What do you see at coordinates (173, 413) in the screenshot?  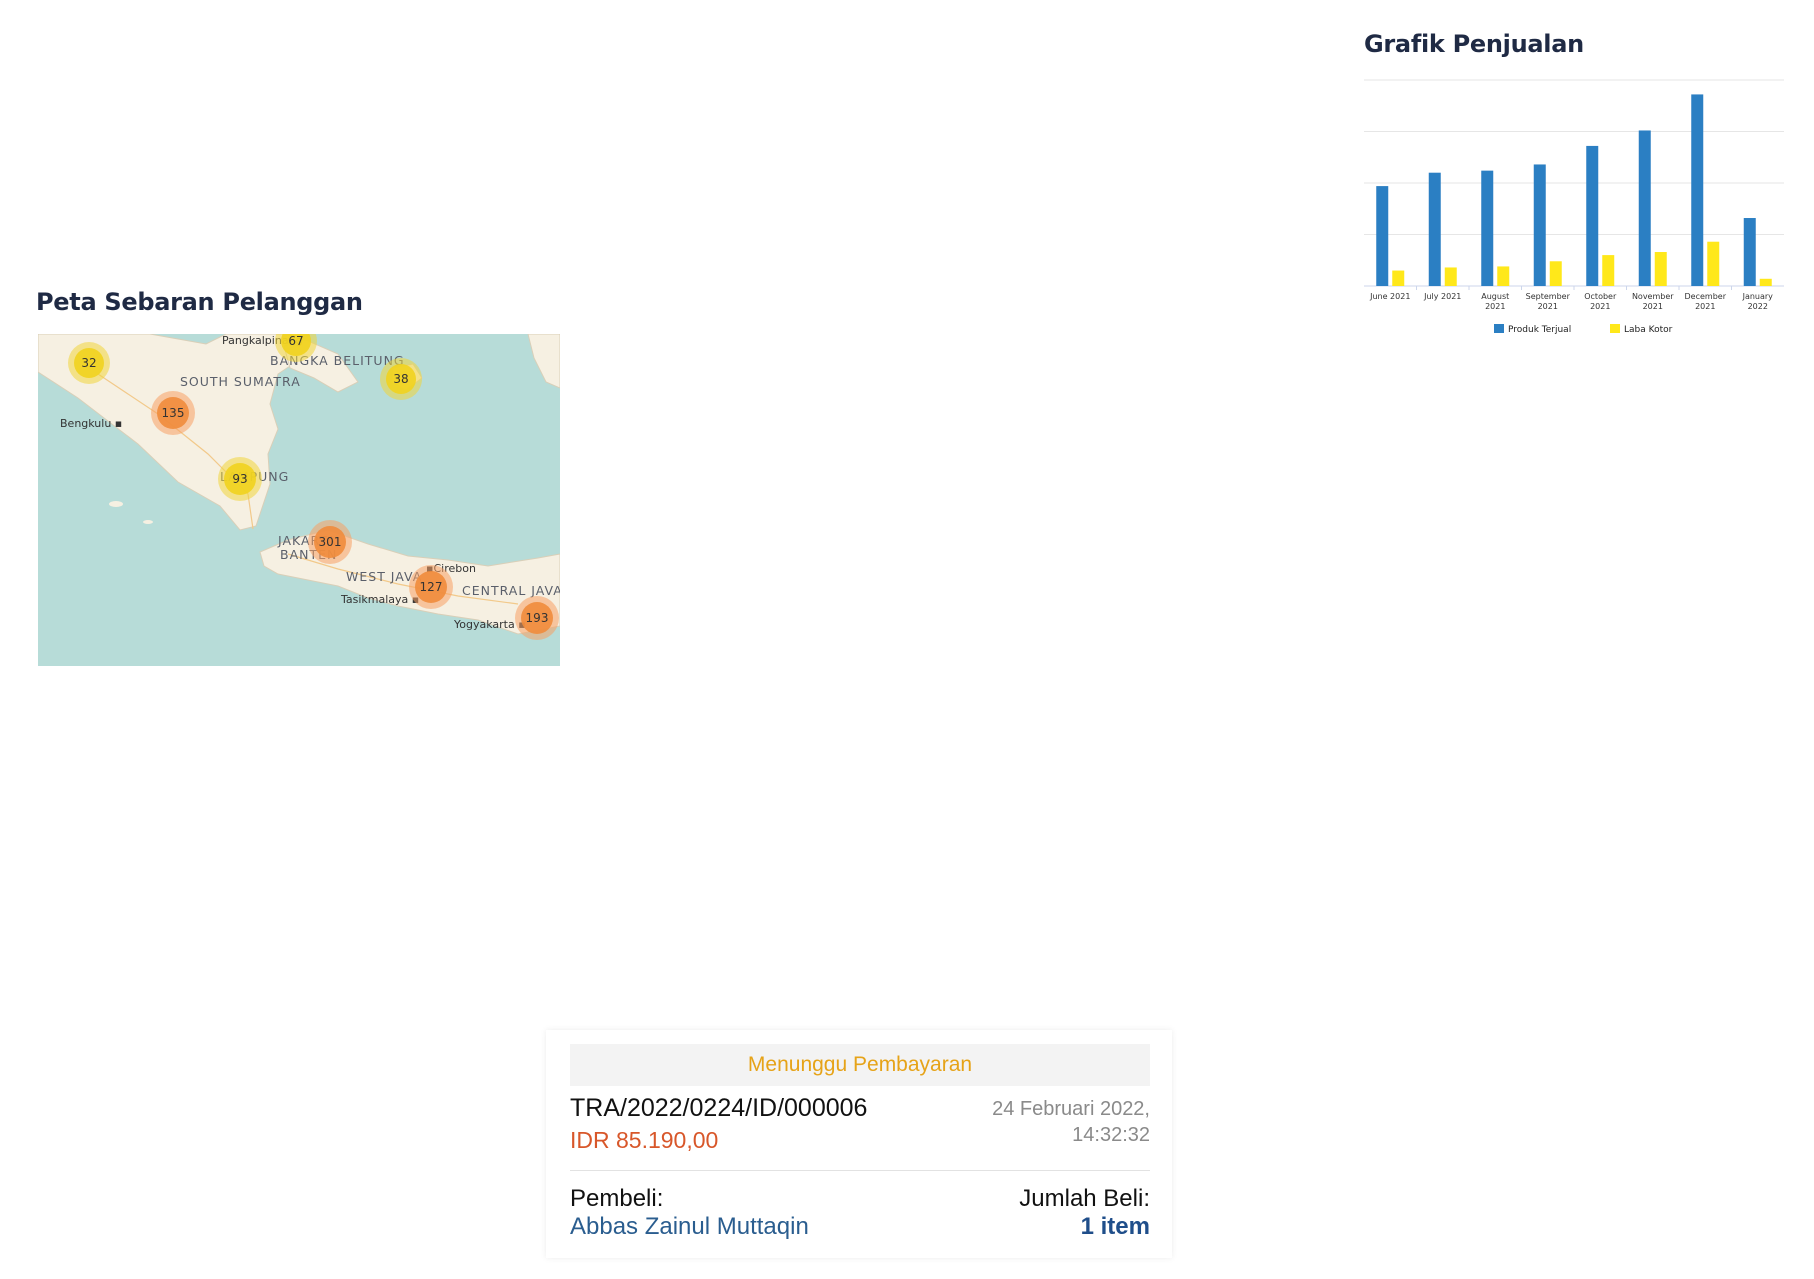 I see `cluster-marker: 135` at bounding box center [173, 413].